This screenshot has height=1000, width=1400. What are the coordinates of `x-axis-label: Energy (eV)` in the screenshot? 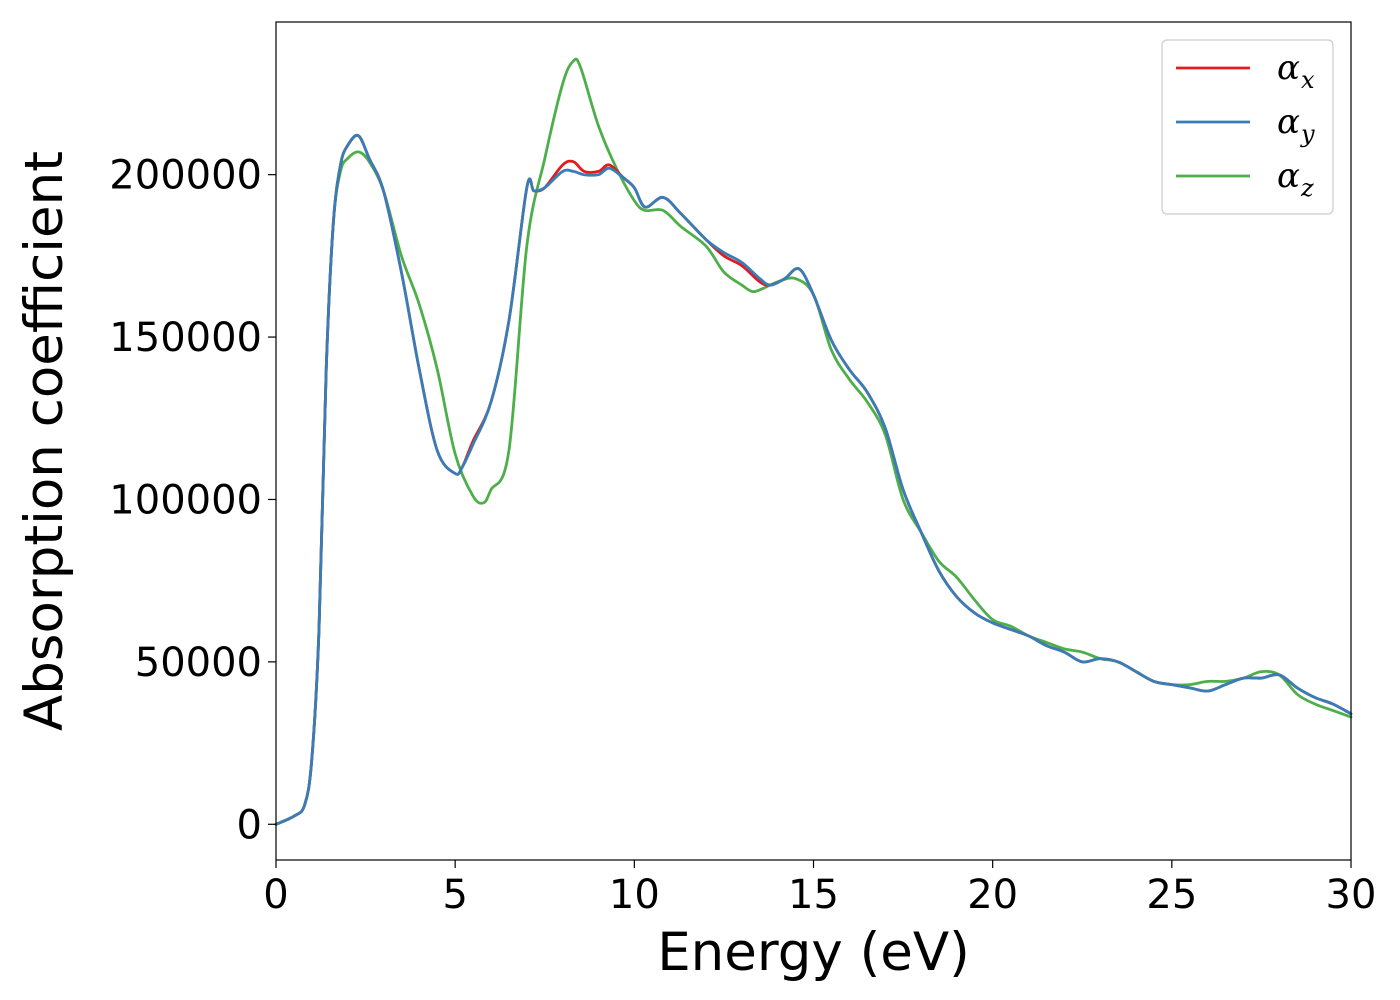 It's located at (813, 952).